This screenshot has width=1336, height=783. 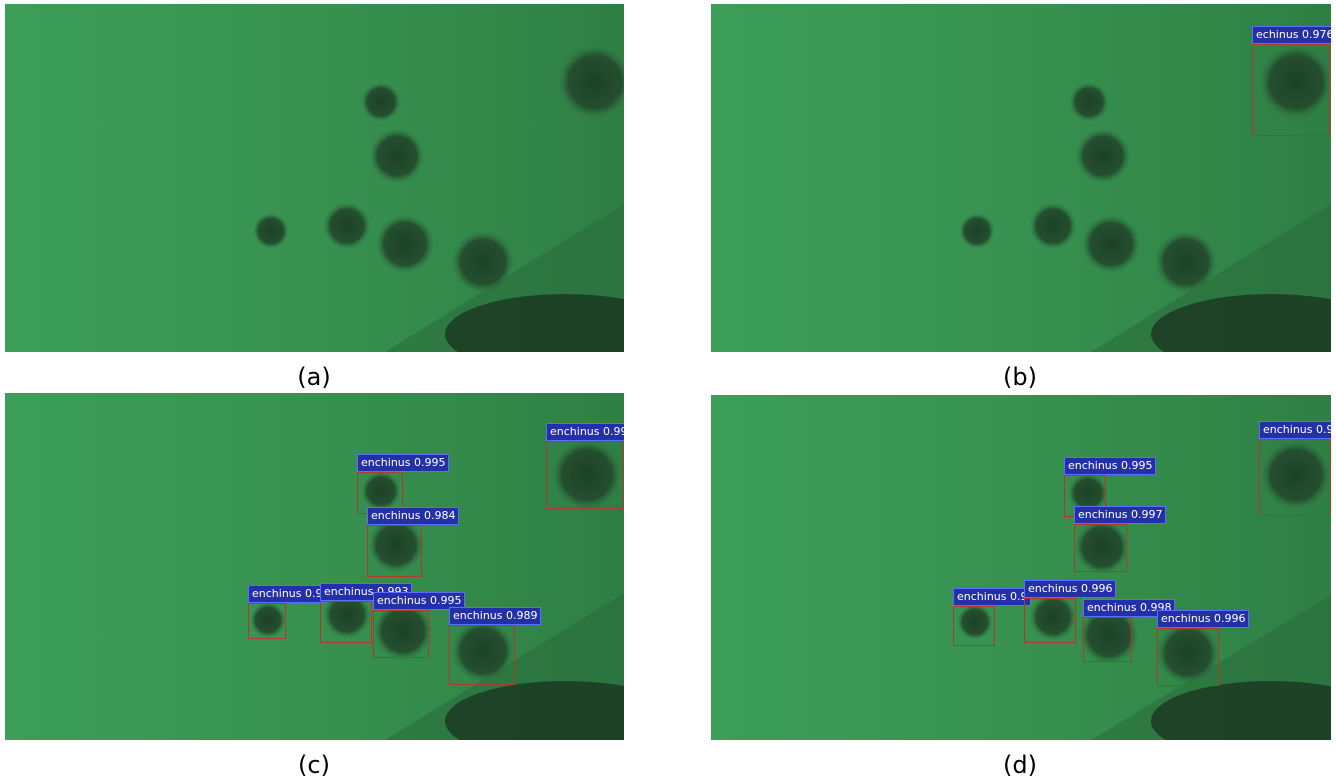 What do you see at coordinates (1129, 608) in the screenshot?
I see `detection-label: enchinus 0.998` at bounding box center [1129, 608].